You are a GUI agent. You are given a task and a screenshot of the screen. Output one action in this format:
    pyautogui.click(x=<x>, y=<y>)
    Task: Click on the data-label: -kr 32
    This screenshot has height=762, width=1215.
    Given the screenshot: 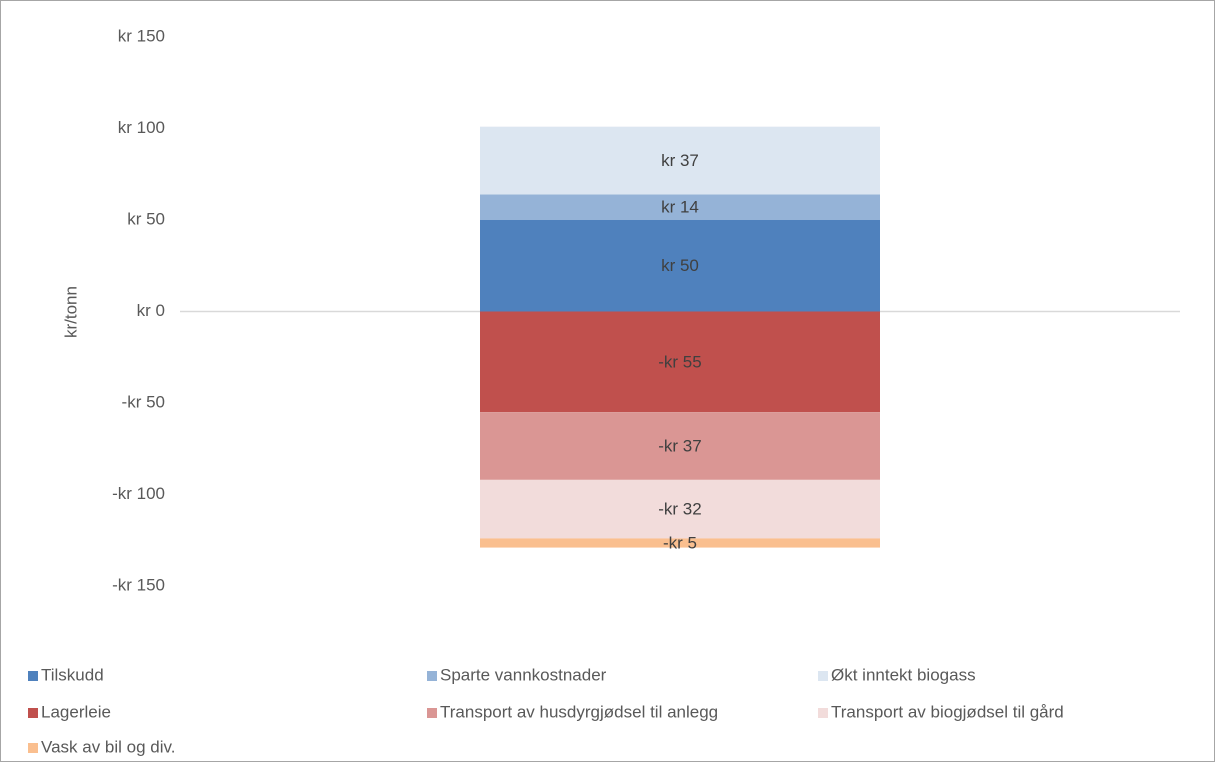 What is the action you would take?
    pyautogui.click(x=679, y=509)
    